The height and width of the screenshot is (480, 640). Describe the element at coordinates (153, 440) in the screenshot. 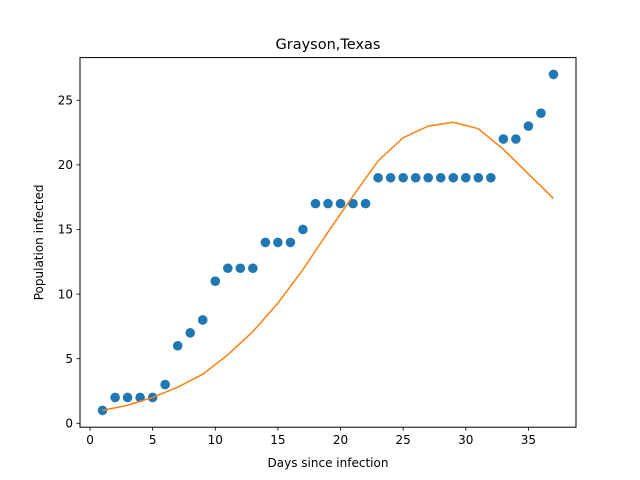

I see `x-tick-label: 5` at that location.